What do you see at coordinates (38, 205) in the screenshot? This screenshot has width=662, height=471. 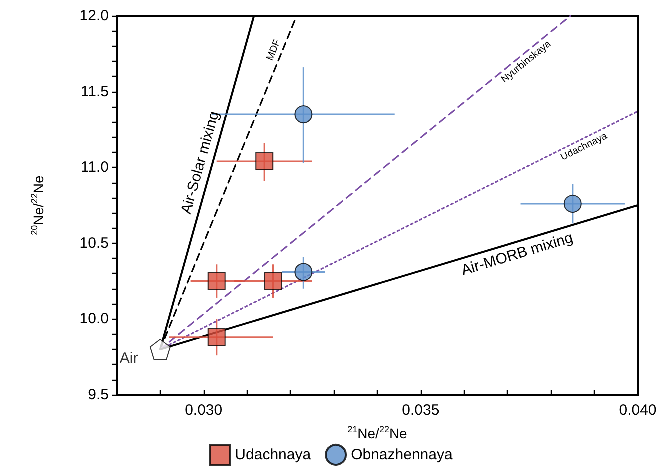 I see `y-axis-title: 20Ne/22Ne` at bounding box center [38, 205].